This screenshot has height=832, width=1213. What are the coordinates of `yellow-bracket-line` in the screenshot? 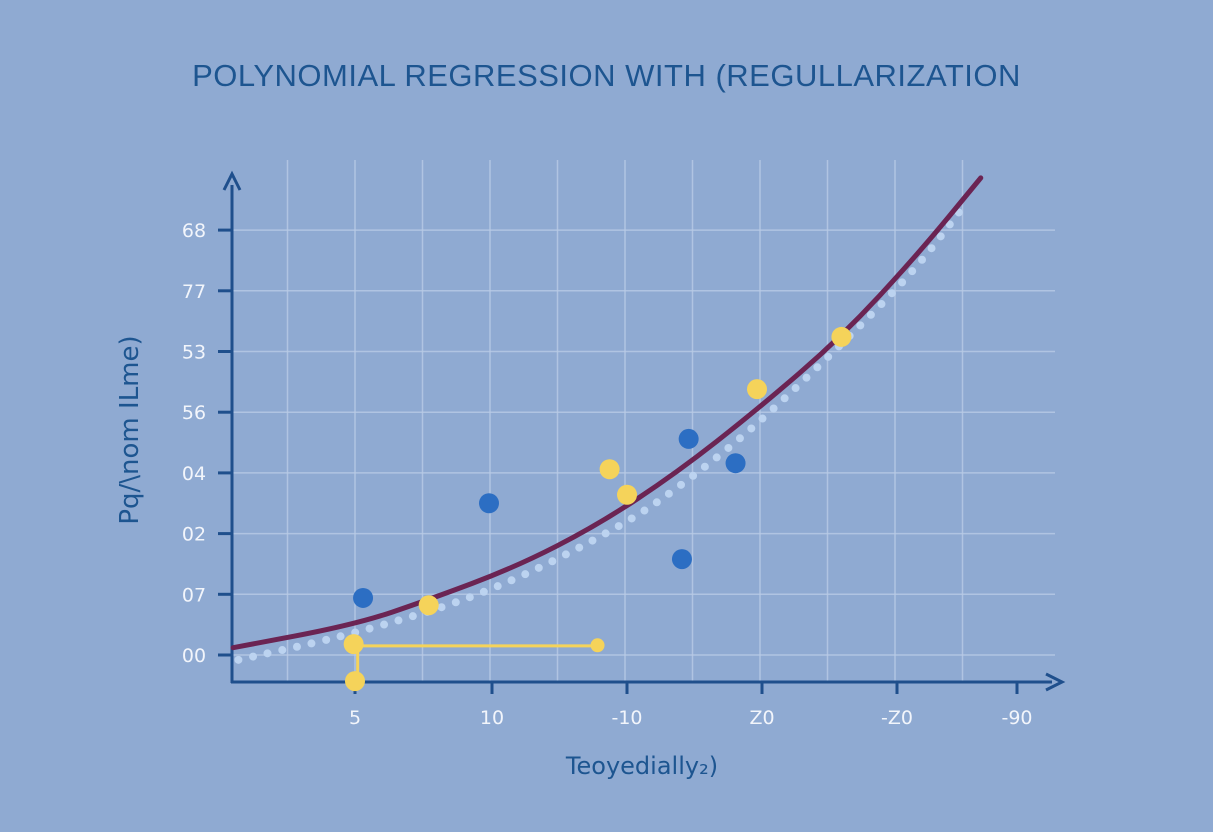 It's located at (477, 663).